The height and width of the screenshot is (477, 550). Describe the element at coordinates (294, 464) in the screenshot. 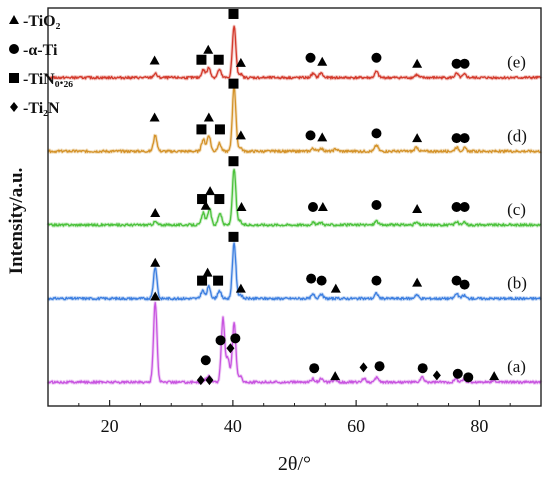

I see `x-axis-label: 2θ/°` at that location.